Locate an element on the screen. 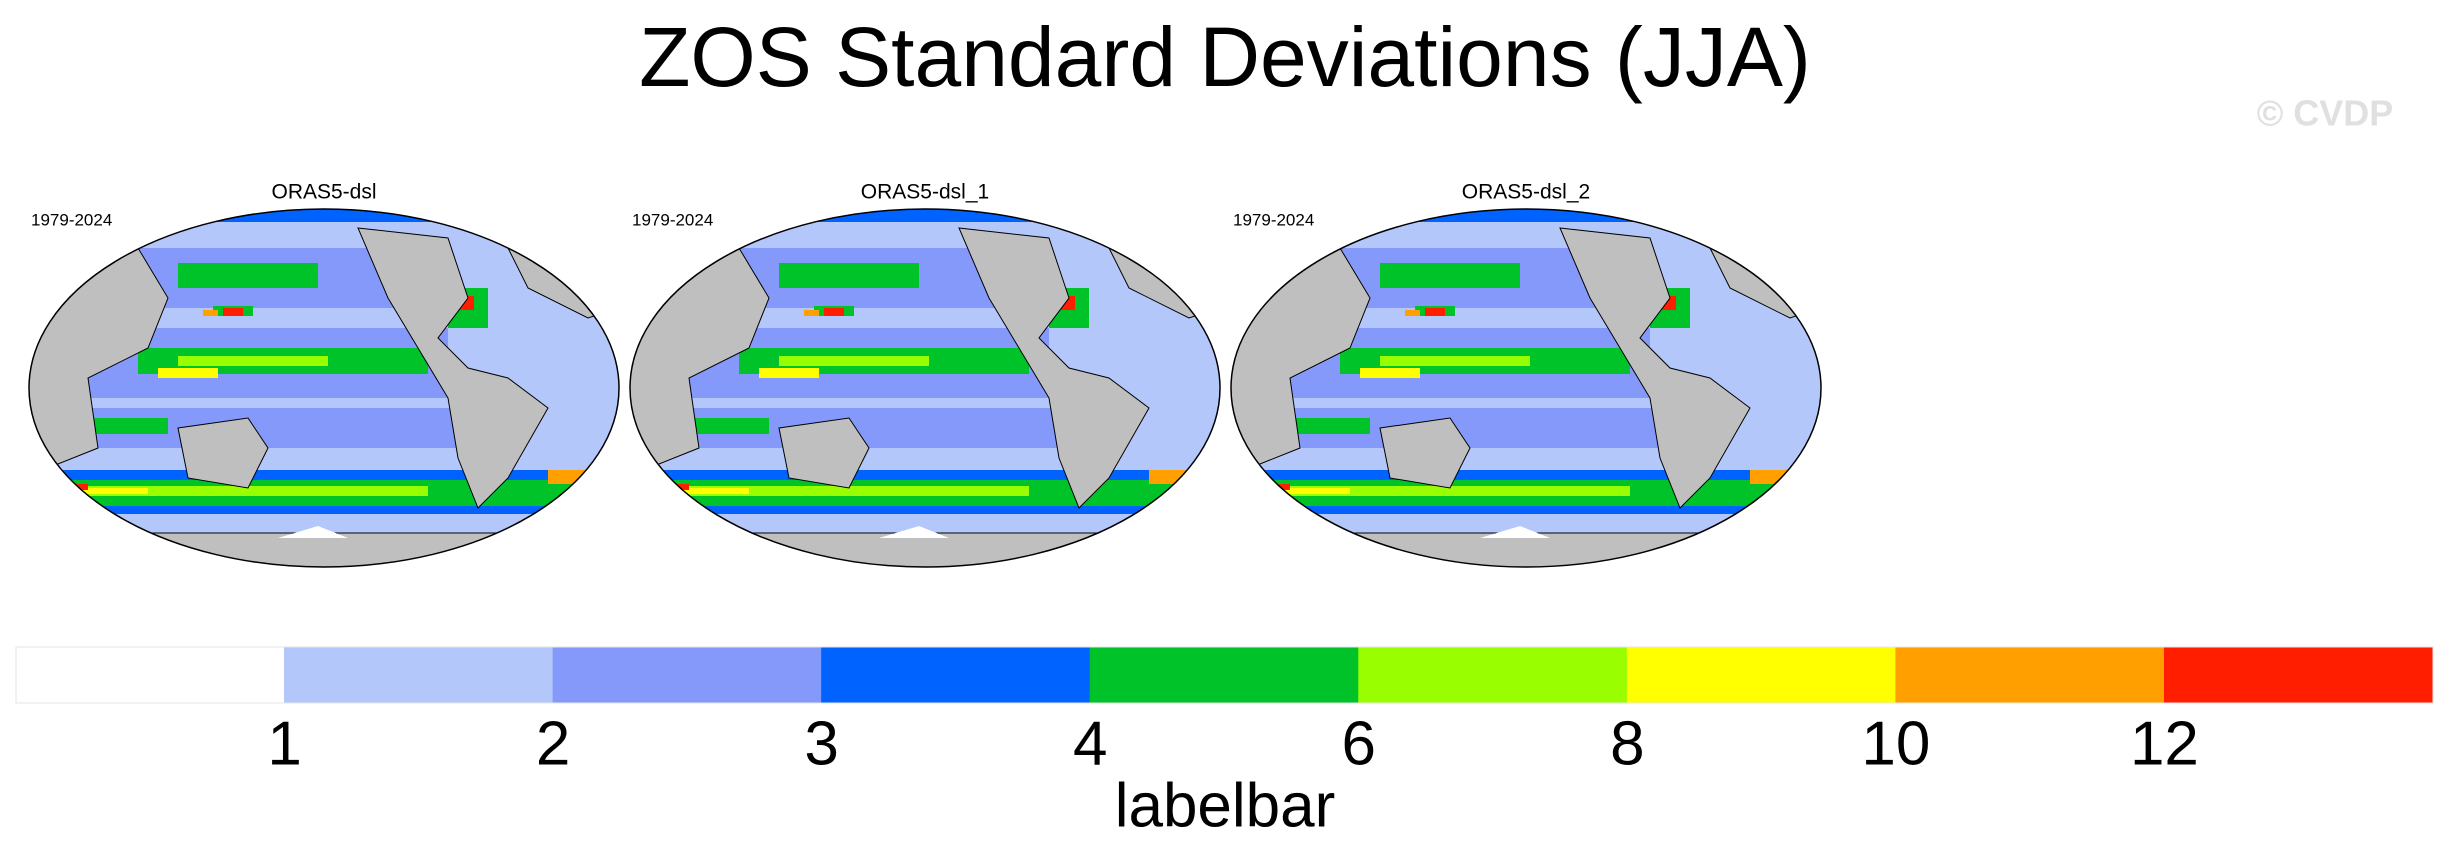 This screenshot has height=864, width=2450. labelbar-label: 4 is located at coordinates (1090, 743).